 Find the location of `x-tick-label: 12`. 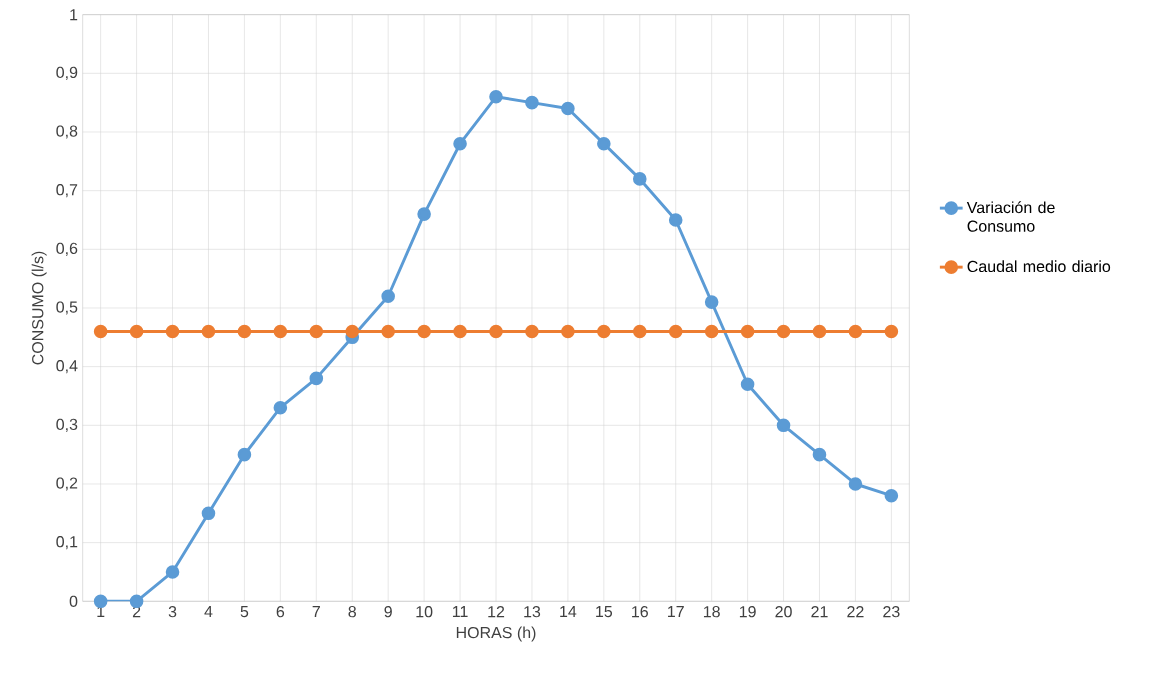

x-tick-label: 12 is located at coordinates (496, 612).